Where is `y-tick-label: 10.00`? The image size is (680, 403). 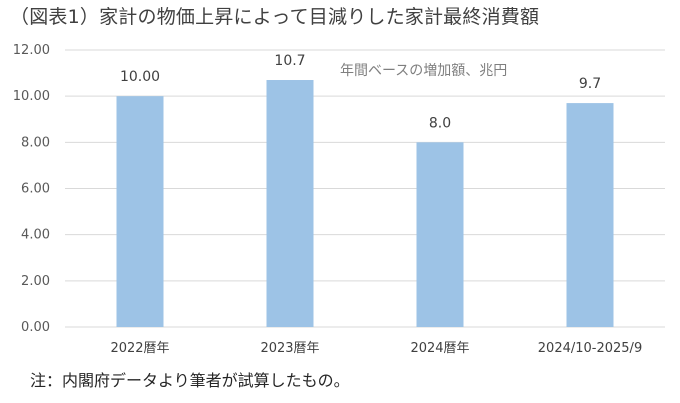 y-tick-label: 10.00 is located at coordinates (31, 96).